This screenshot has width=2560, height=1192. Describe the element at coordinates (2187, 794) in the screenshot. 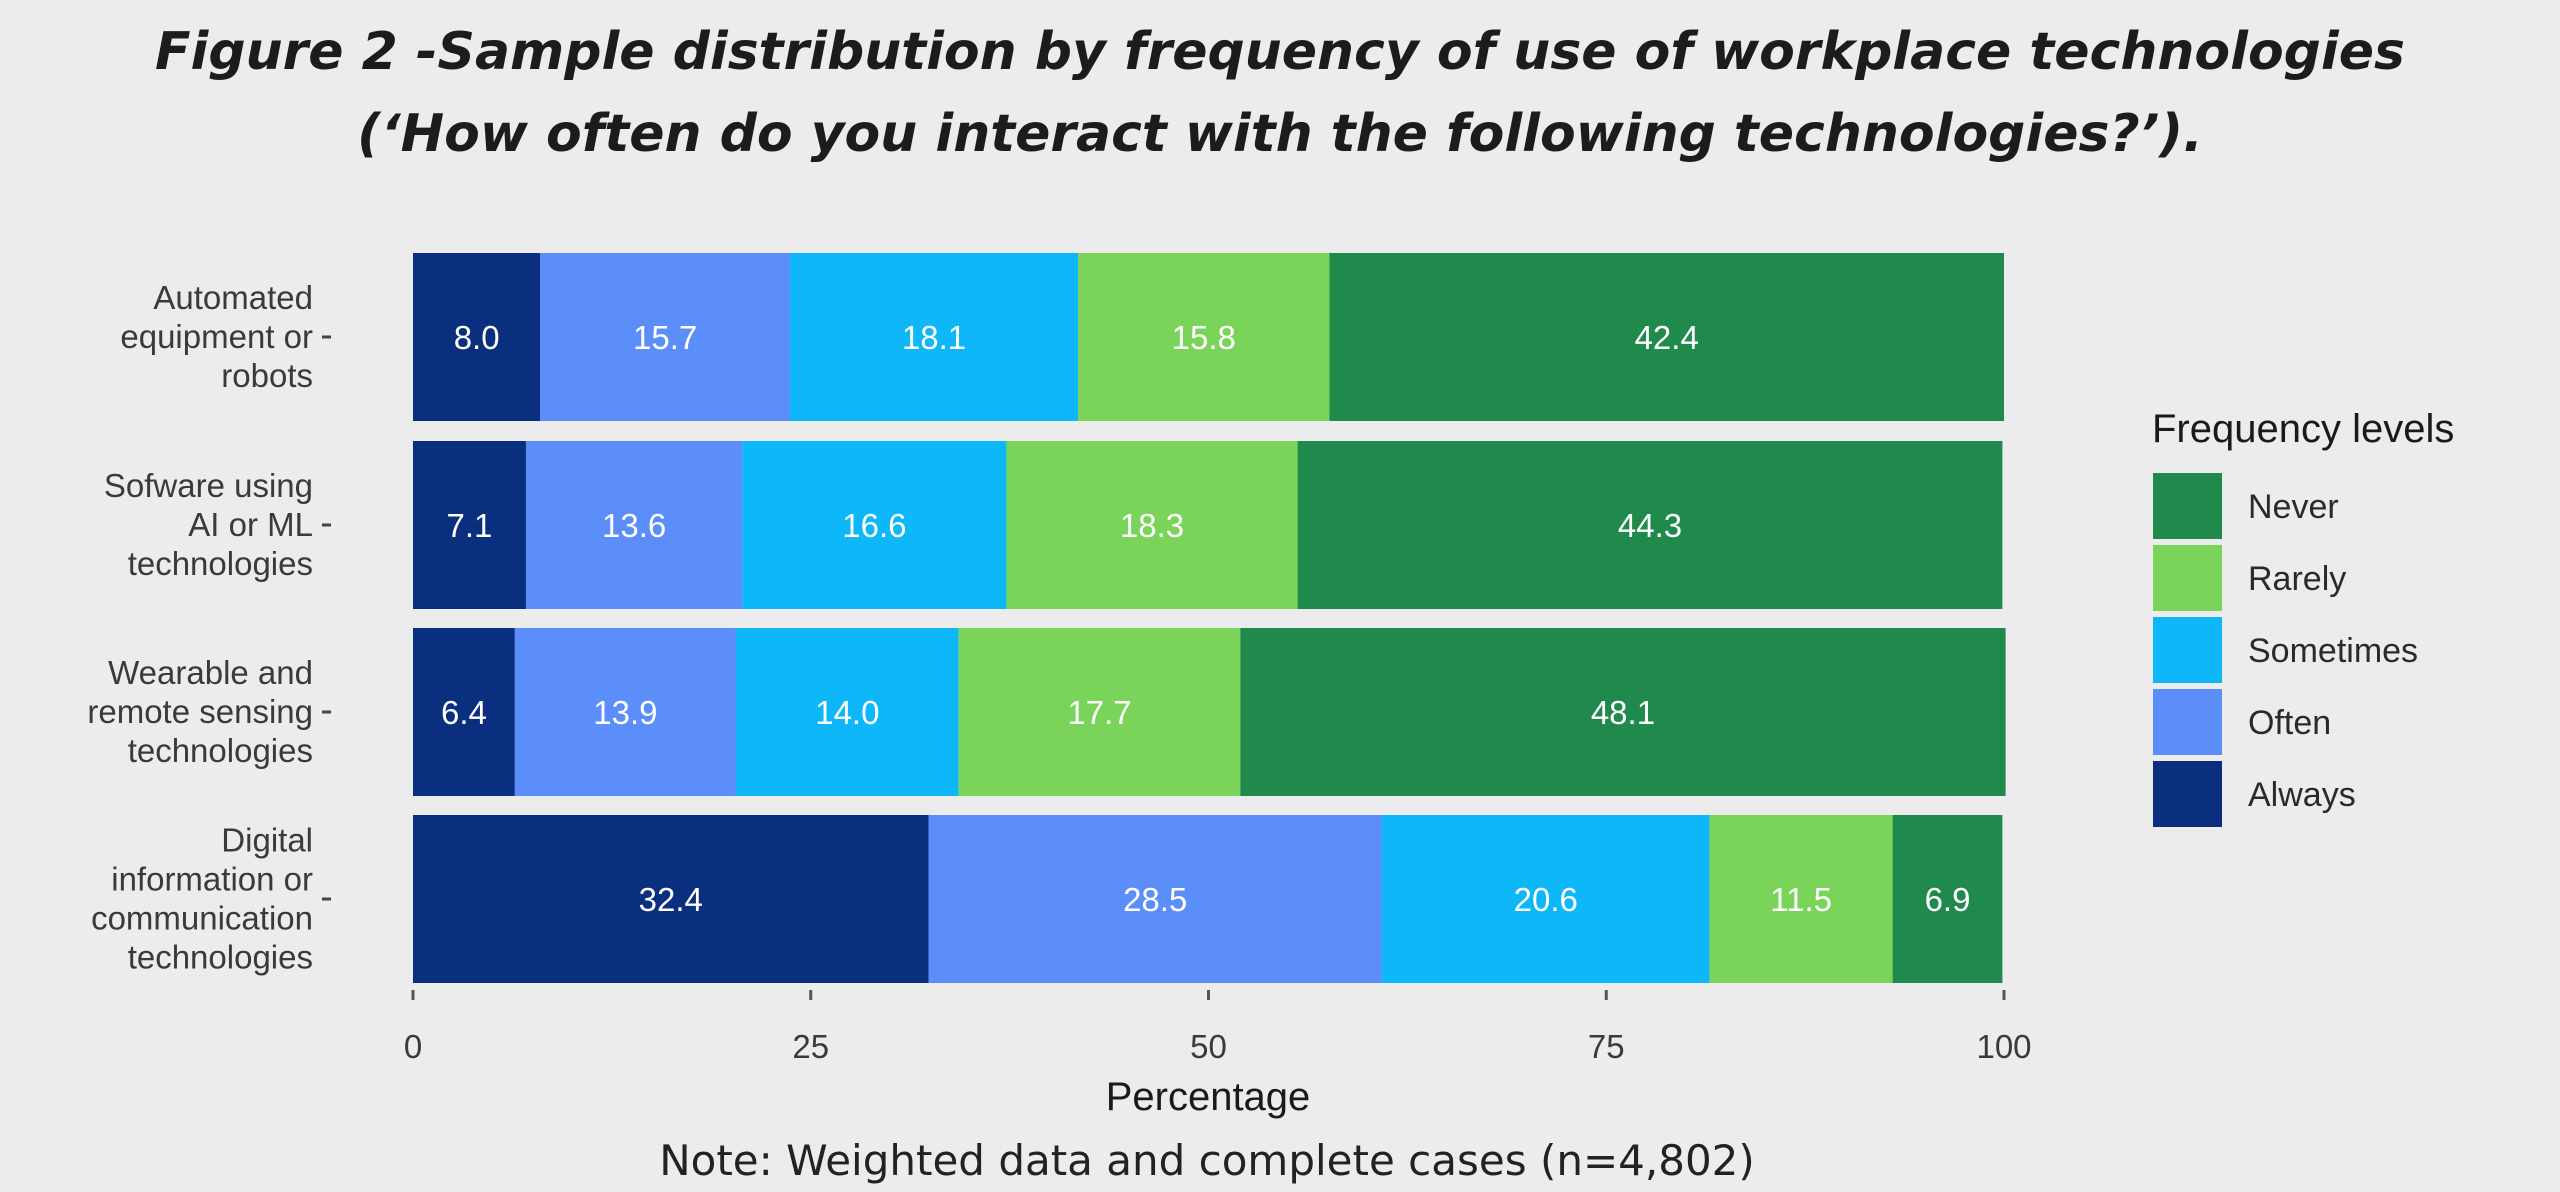

I see `legend-swatch-always` at that location.